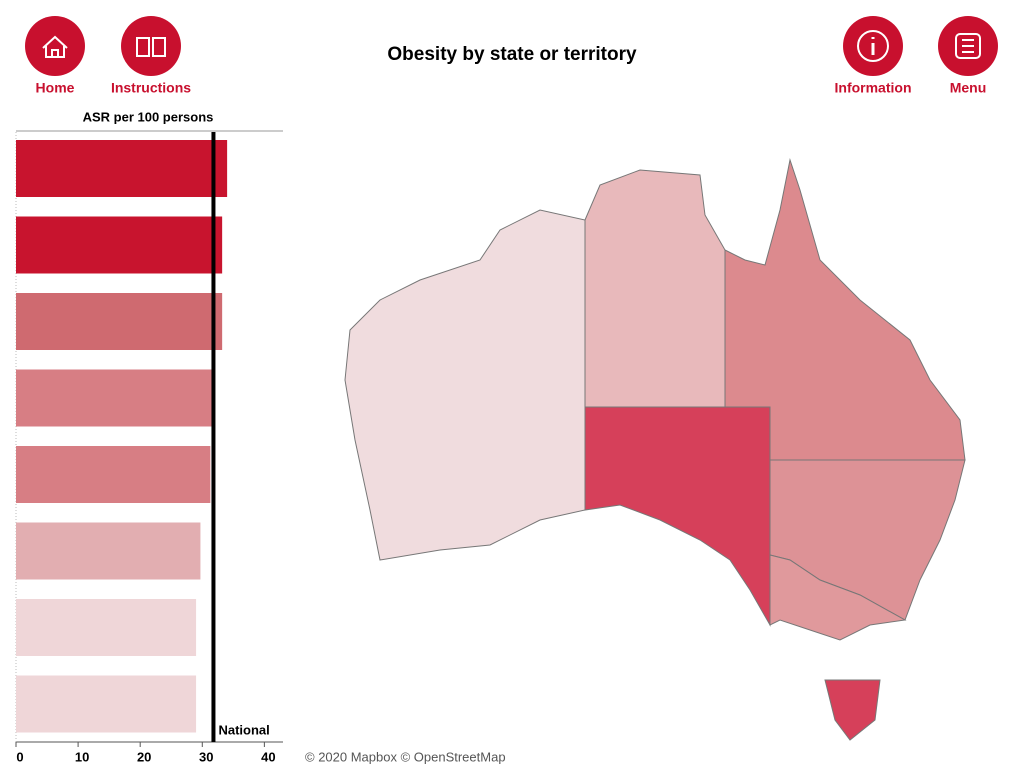 This screenshot has height=773, width=1024. Describe the element at coordinates (206, 756) in the screenshot. I see `x-tick-label: 30` at that location.